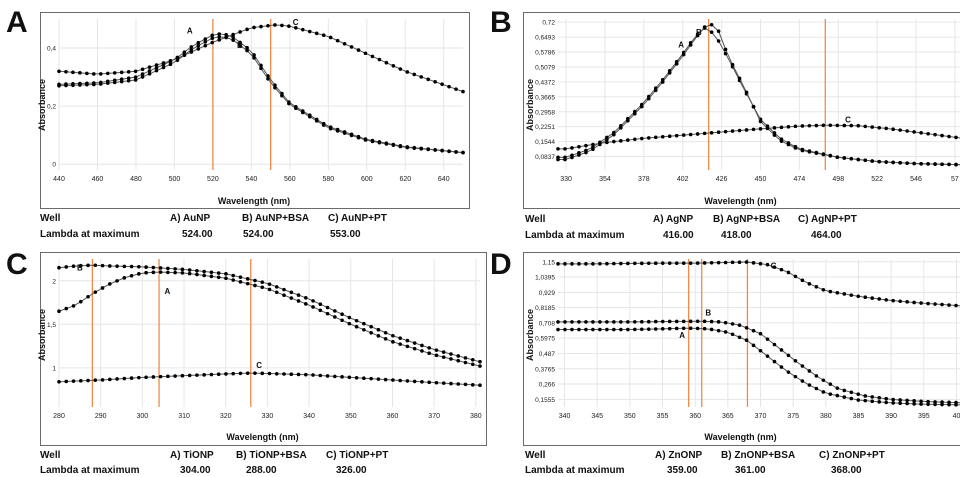 This screenshot has width=960, height=477. I want to click on x-tick-label: 350, so click(630, 416).